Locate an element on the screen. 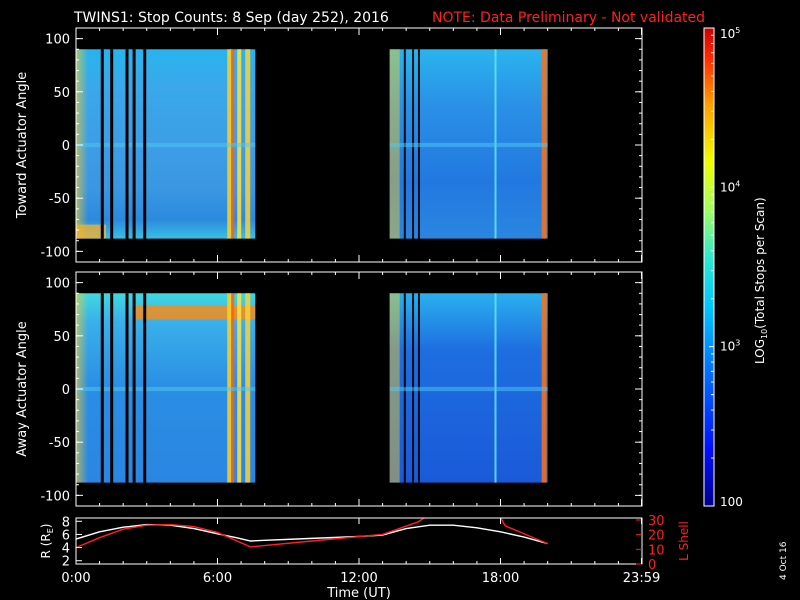  y-axis-label: Toward Actuator Angle is located at coordinates (22, 145).